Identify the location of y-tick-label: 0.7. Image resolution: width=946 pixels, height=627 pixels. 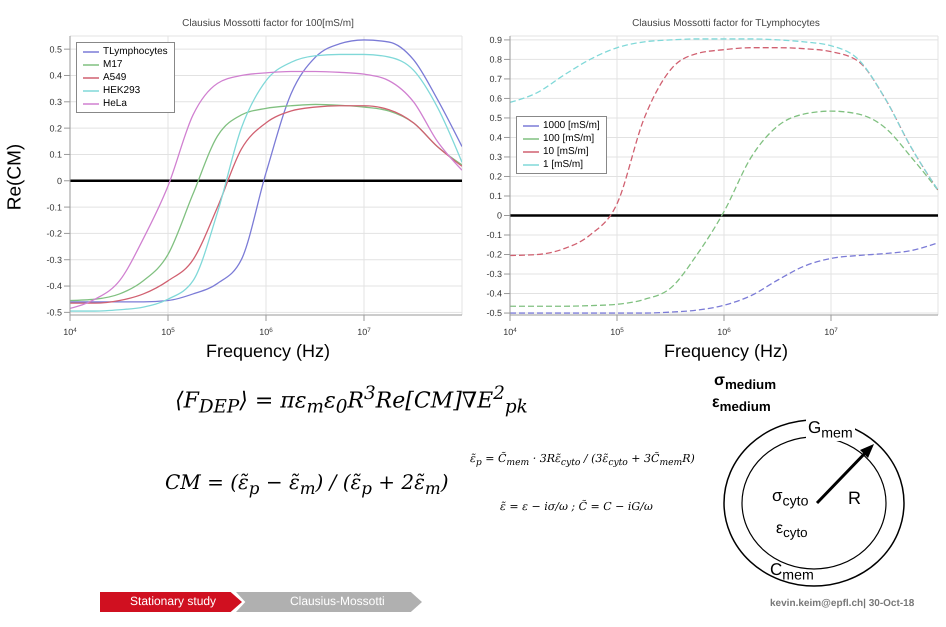
(495, 79).